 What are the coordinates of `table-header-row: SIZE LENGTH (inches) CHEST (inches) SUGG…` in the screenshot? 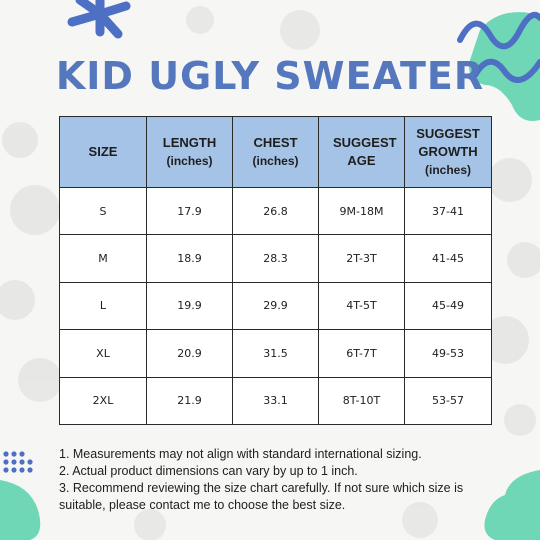 It's located at (275, 152).